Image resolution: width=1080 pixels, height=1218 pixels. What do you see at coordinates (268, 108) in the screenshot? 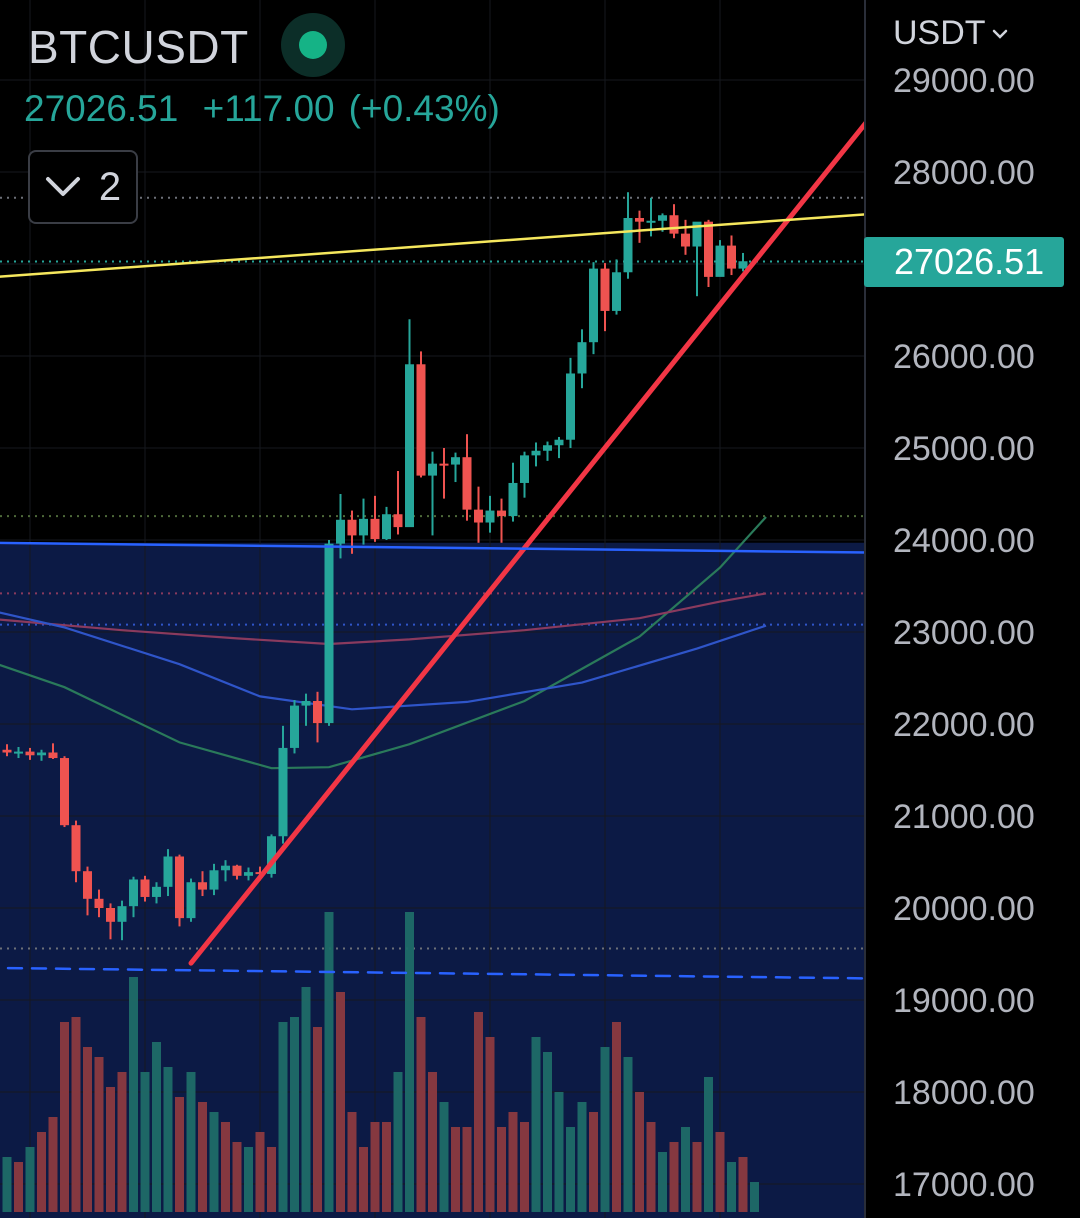
I see `price-change: +117.00` at bounding box center [268, 108].